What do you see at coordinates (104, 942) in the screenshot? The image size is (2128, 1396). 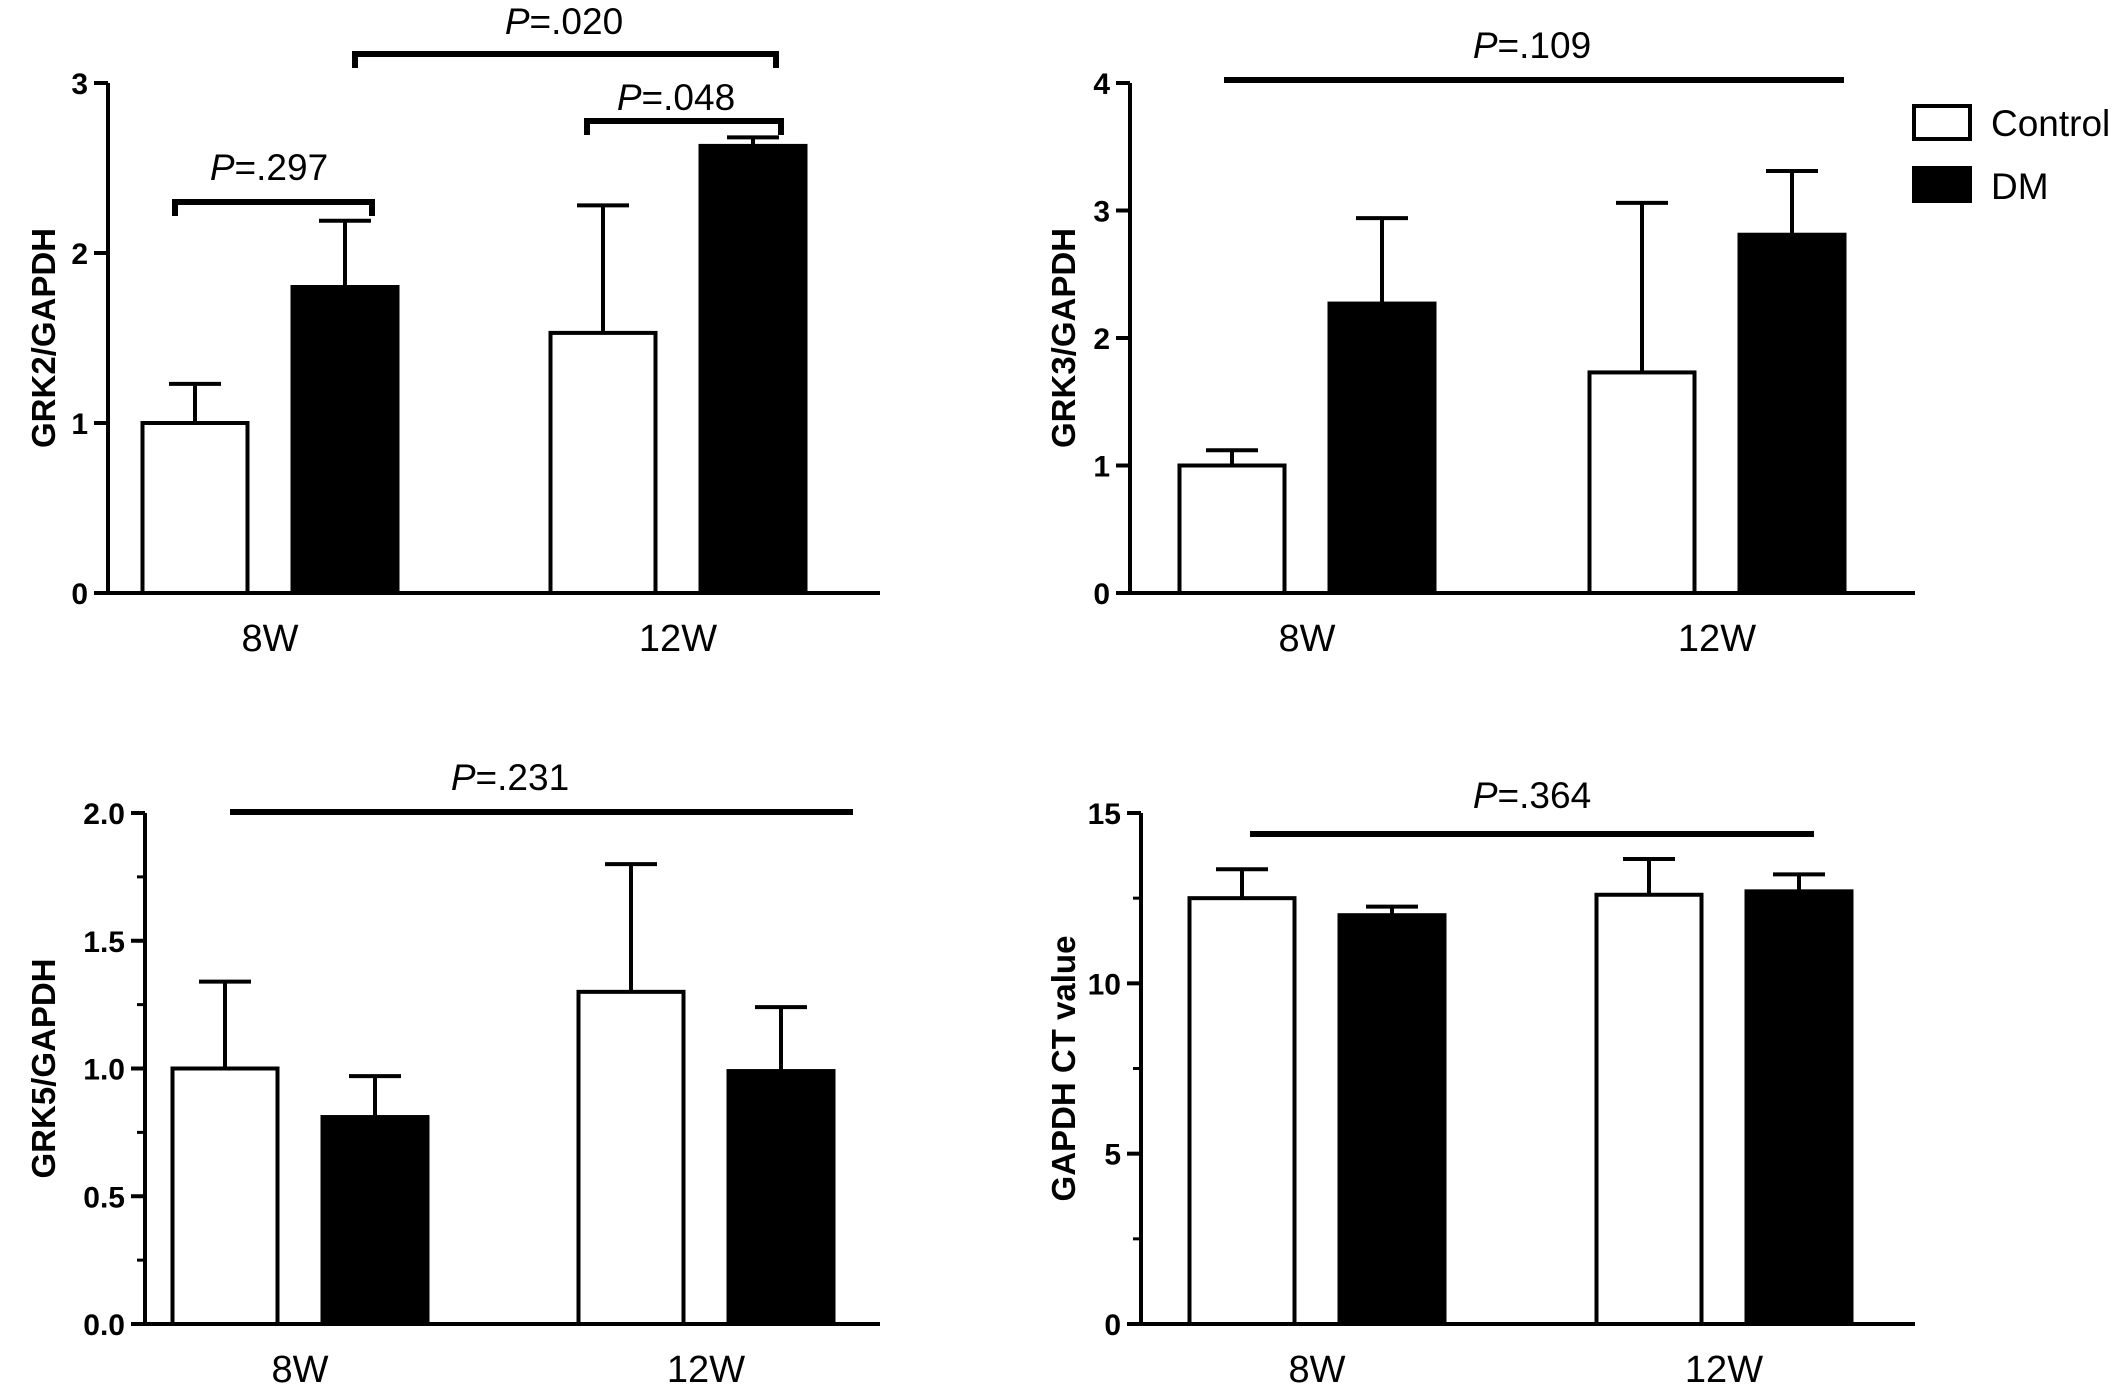 I see `y-tick-label: 1.5` at bounding box center [104, 942].